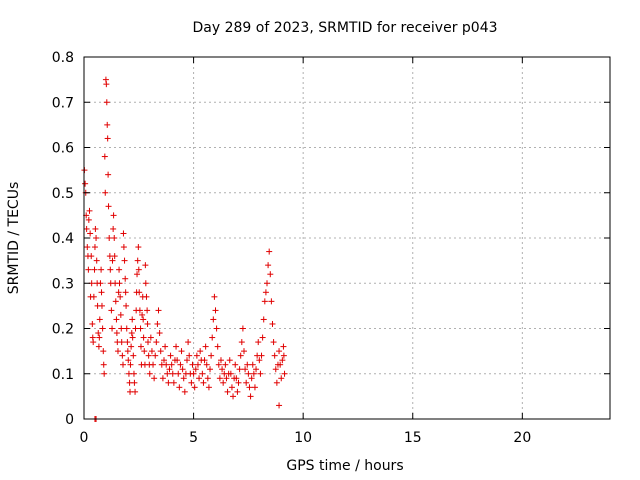 The image size is (640, 480). Describe the element at coordinates (63, 58) in the screenshot. I see `y-tick-label: 0.8` at that location.